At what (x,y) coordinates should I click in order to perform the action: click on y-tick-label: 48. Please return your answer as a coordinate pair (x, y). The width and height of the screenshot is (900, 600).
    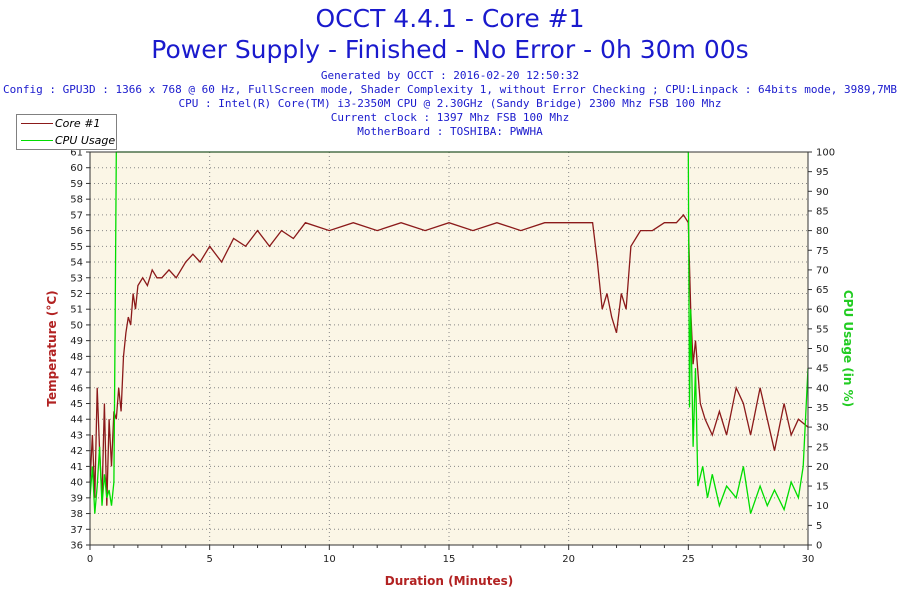
    Looking at the image, I should click on (76, 357).